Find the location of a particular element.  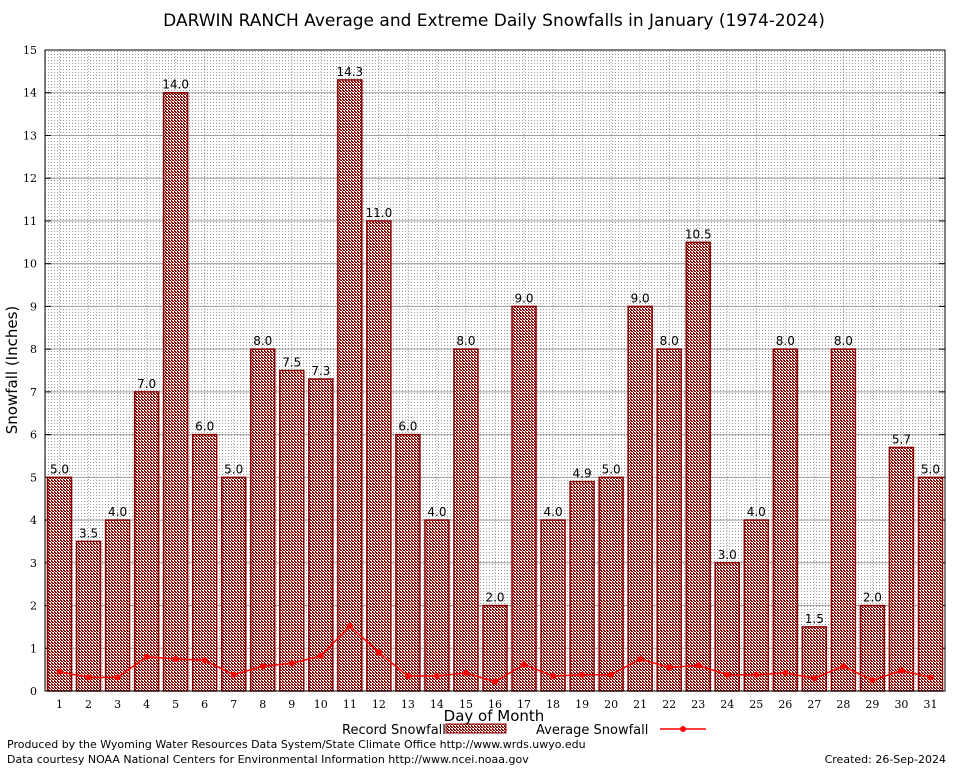

y-tick-label: 1 is located at coordinates (33, 648).